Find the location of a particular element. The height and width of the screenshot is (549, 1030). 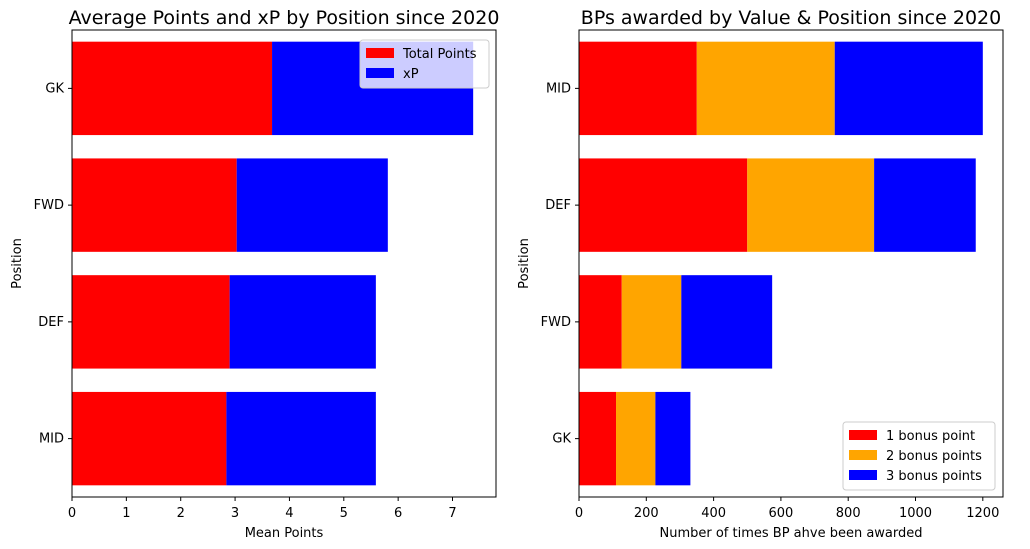

x-tick-label: 2 is located at coordinates (181, 513).